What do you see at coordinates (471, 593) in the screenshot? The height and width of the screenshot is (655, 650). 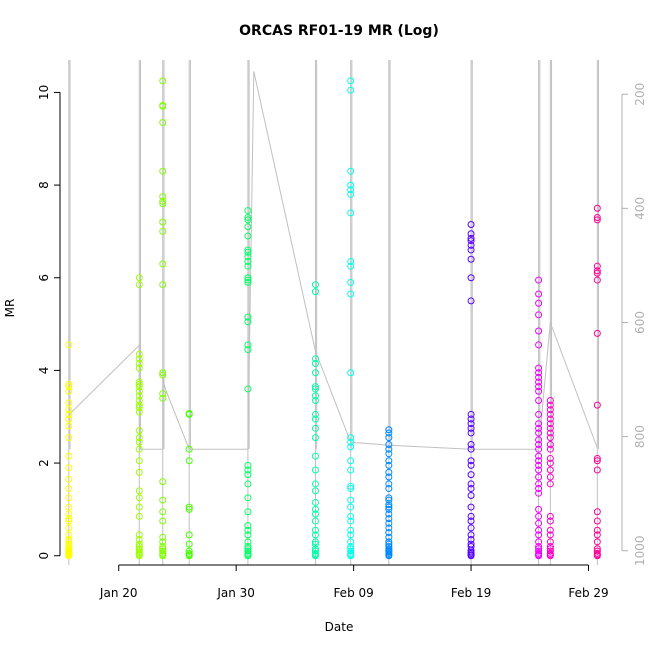 I see `x-tick-label: Feb 19` at bounding box center [471, 593].